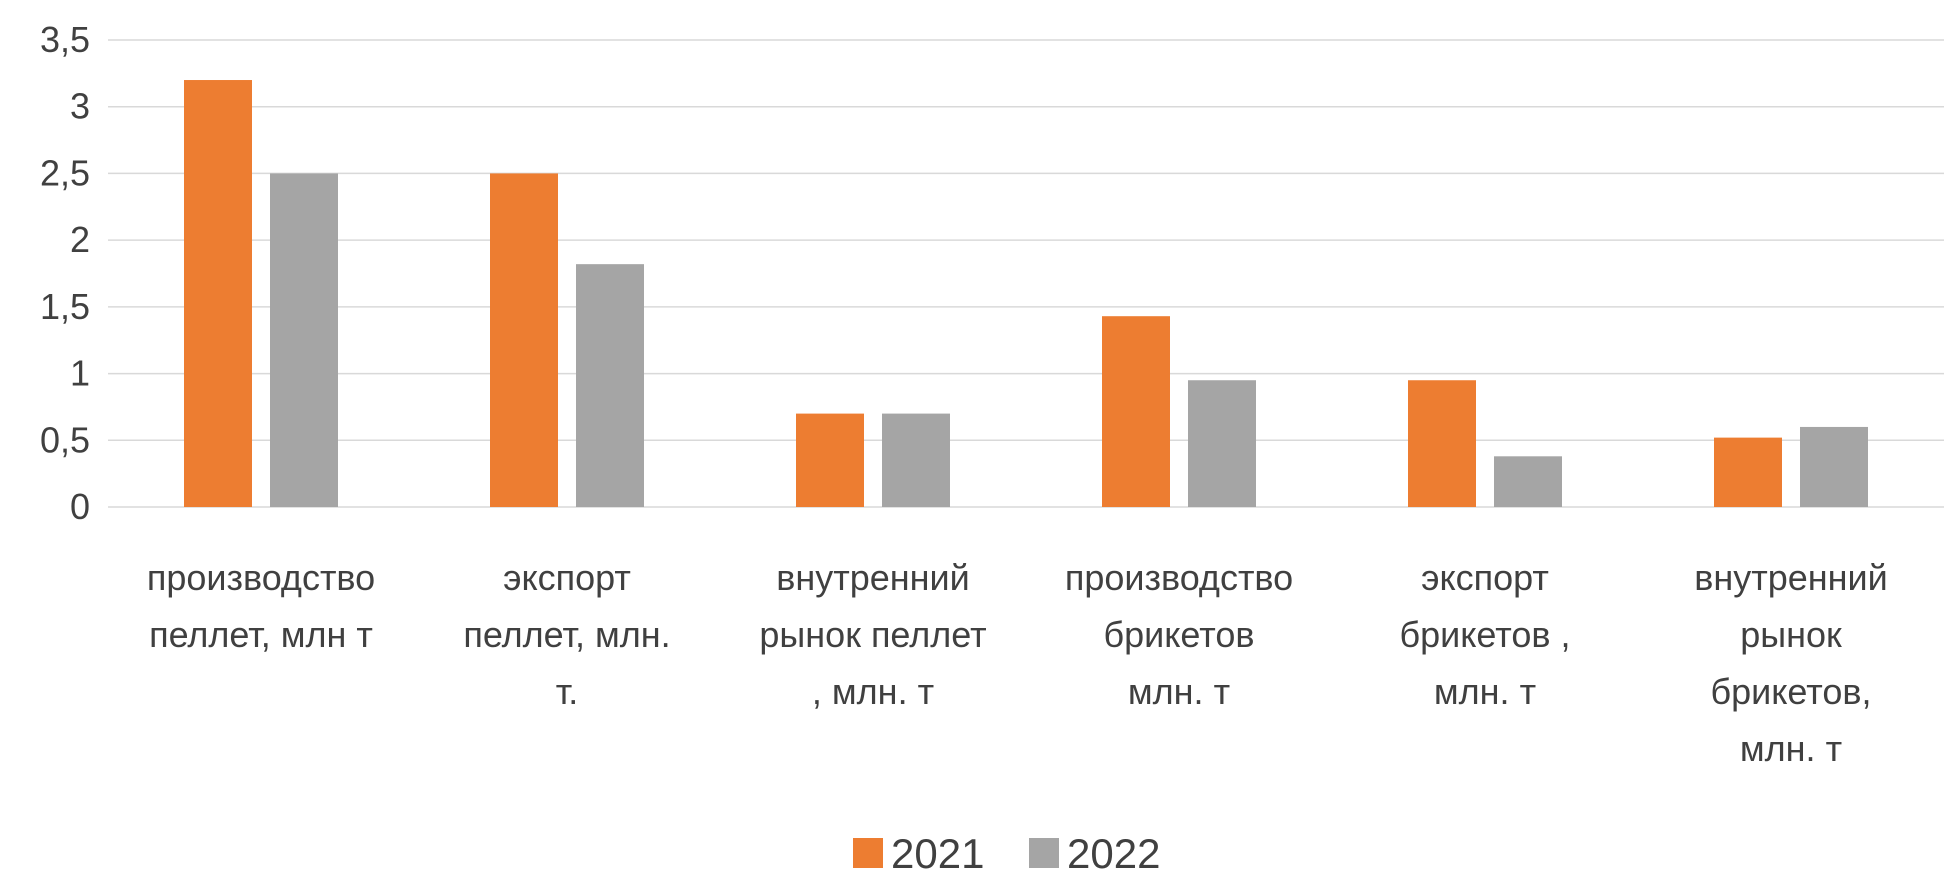 The height and width of the screenshot is (888, 1944). I want to click on y-tick-label: 2, so click(80, 239).